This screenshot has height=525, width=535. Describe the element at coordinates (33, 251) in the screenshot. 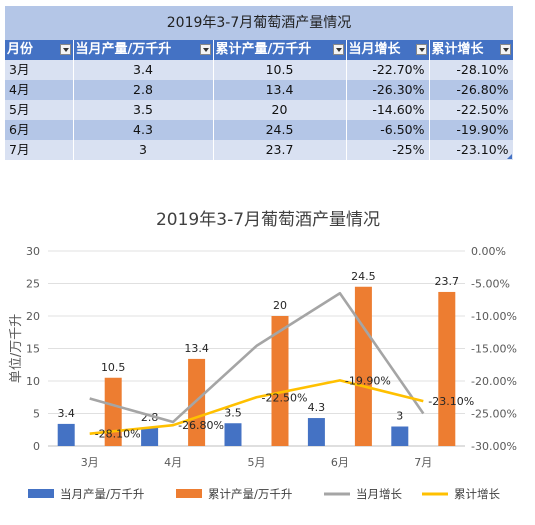

I see `y-tick-label: 30` at that location.